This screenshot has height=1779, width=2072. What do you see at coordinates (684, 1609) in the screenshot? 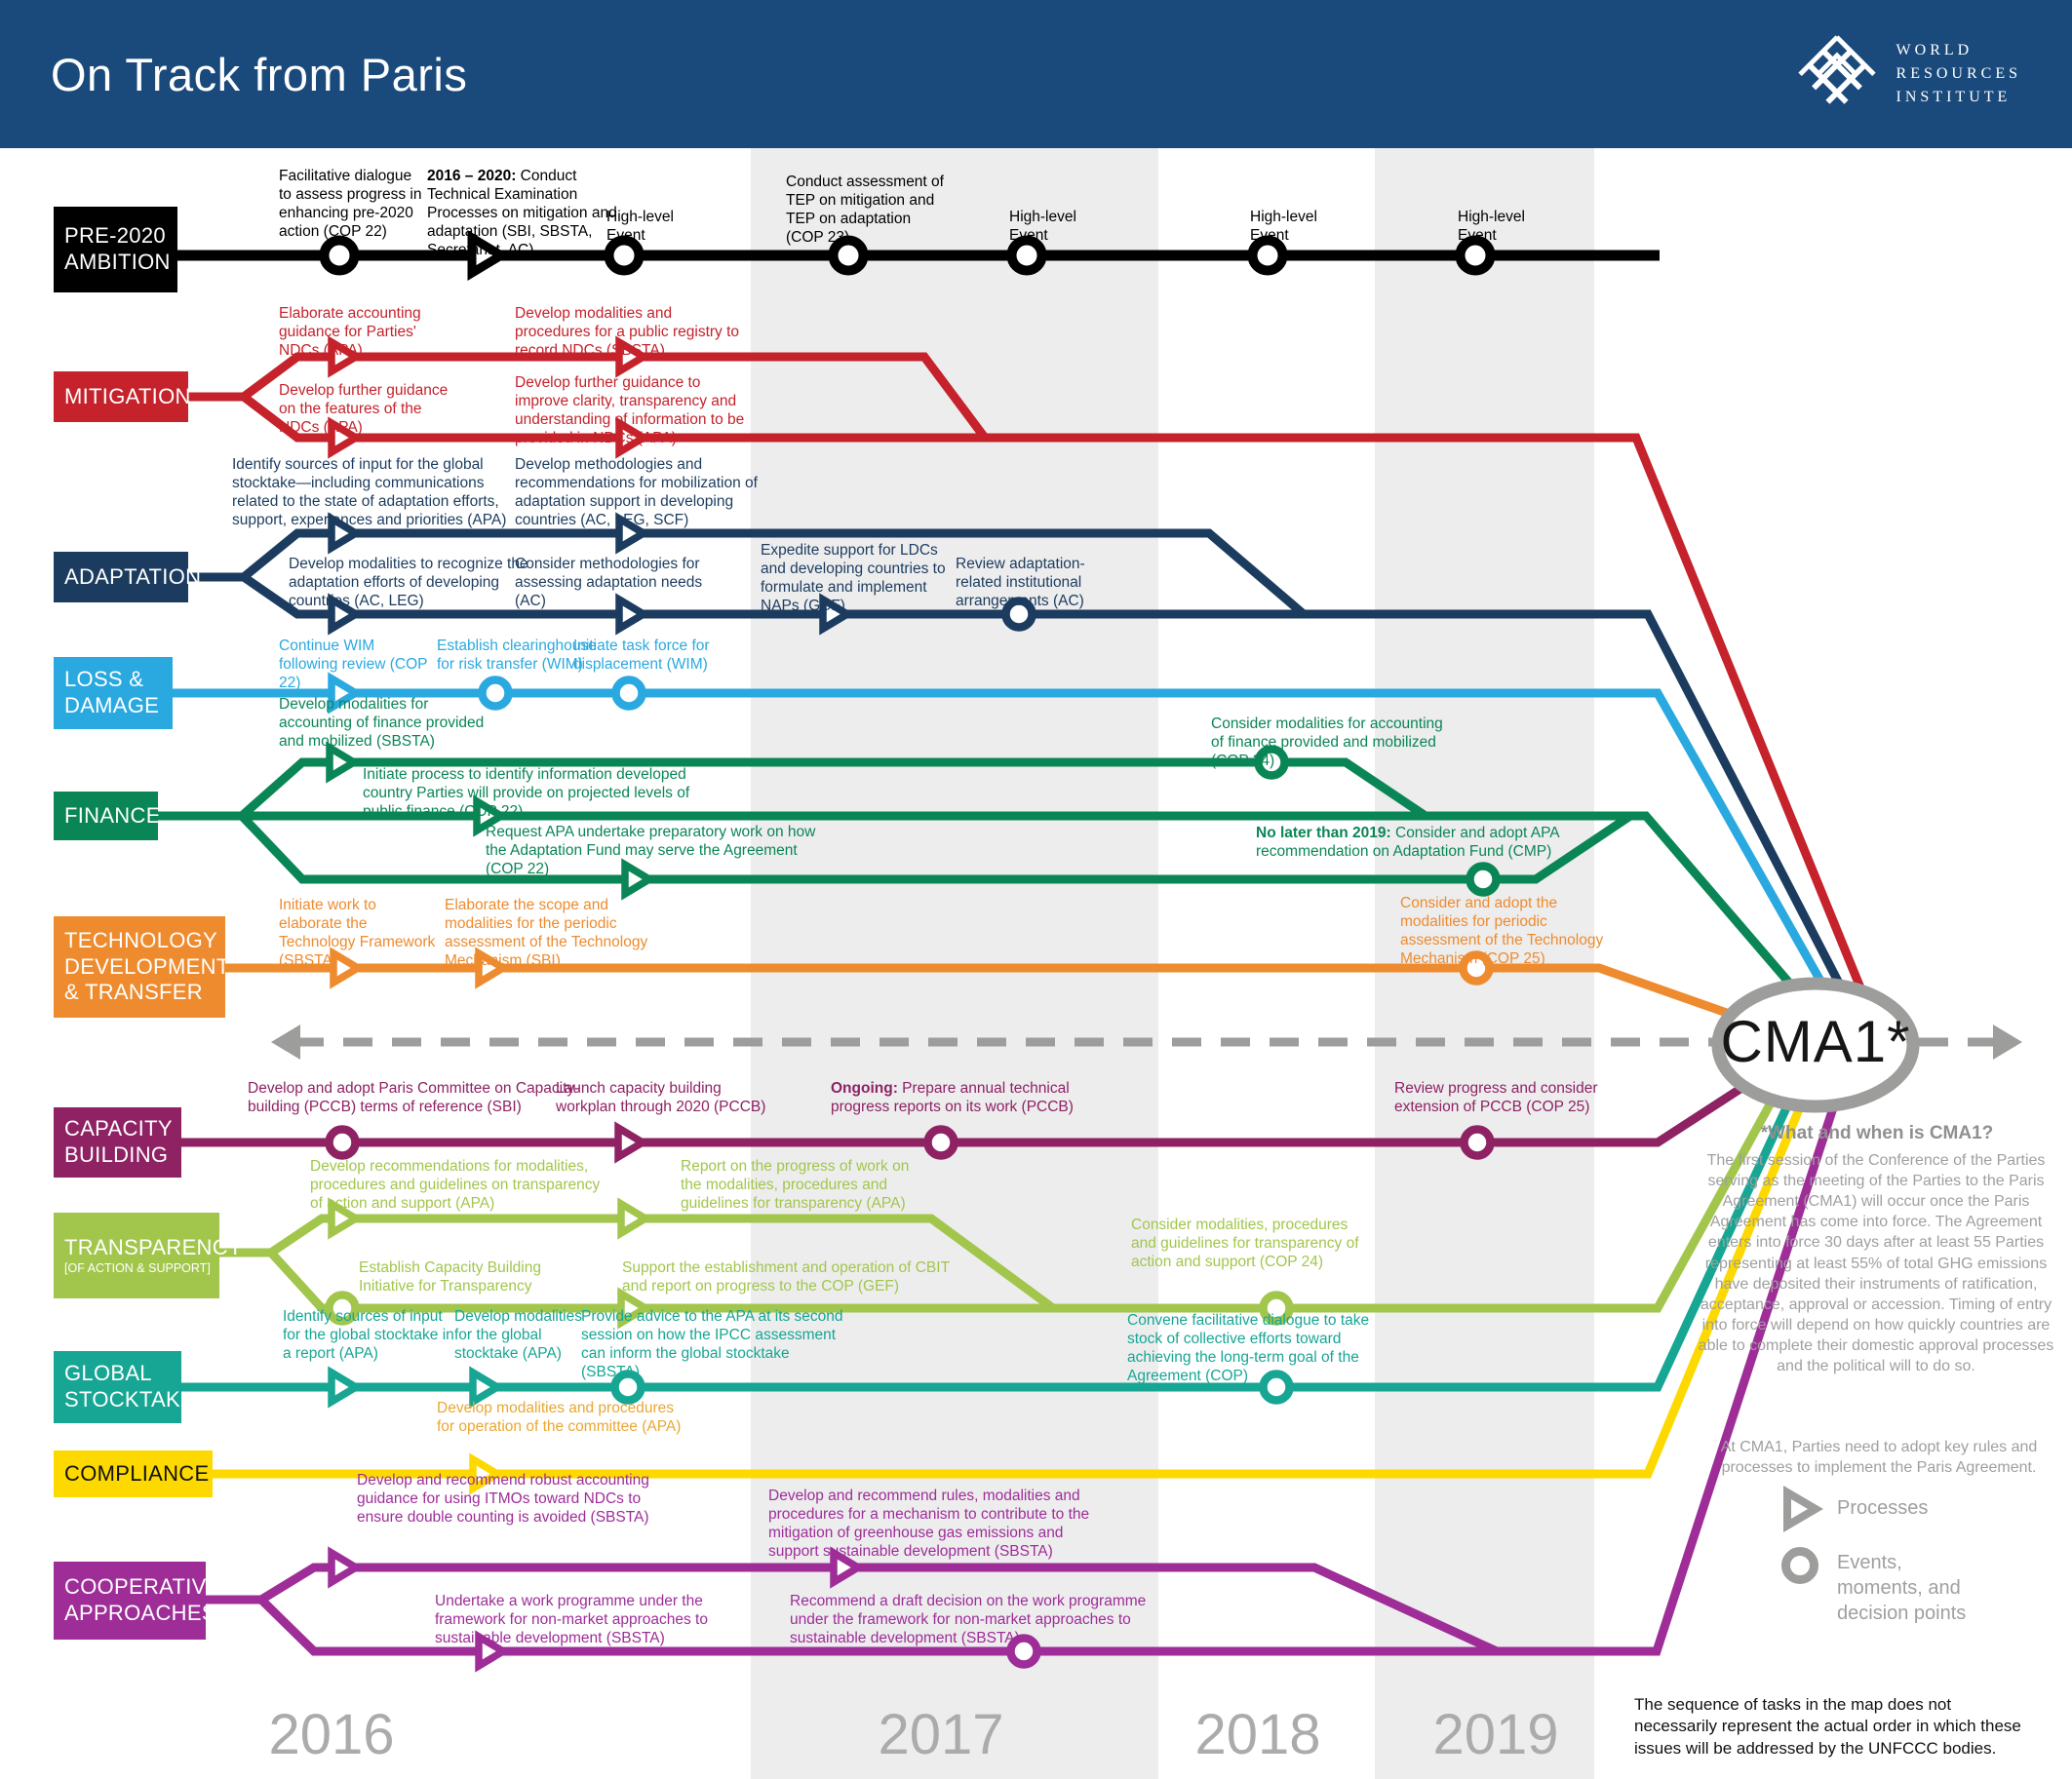
I see `markers-cooperative` at bounding box center [684, 1609].